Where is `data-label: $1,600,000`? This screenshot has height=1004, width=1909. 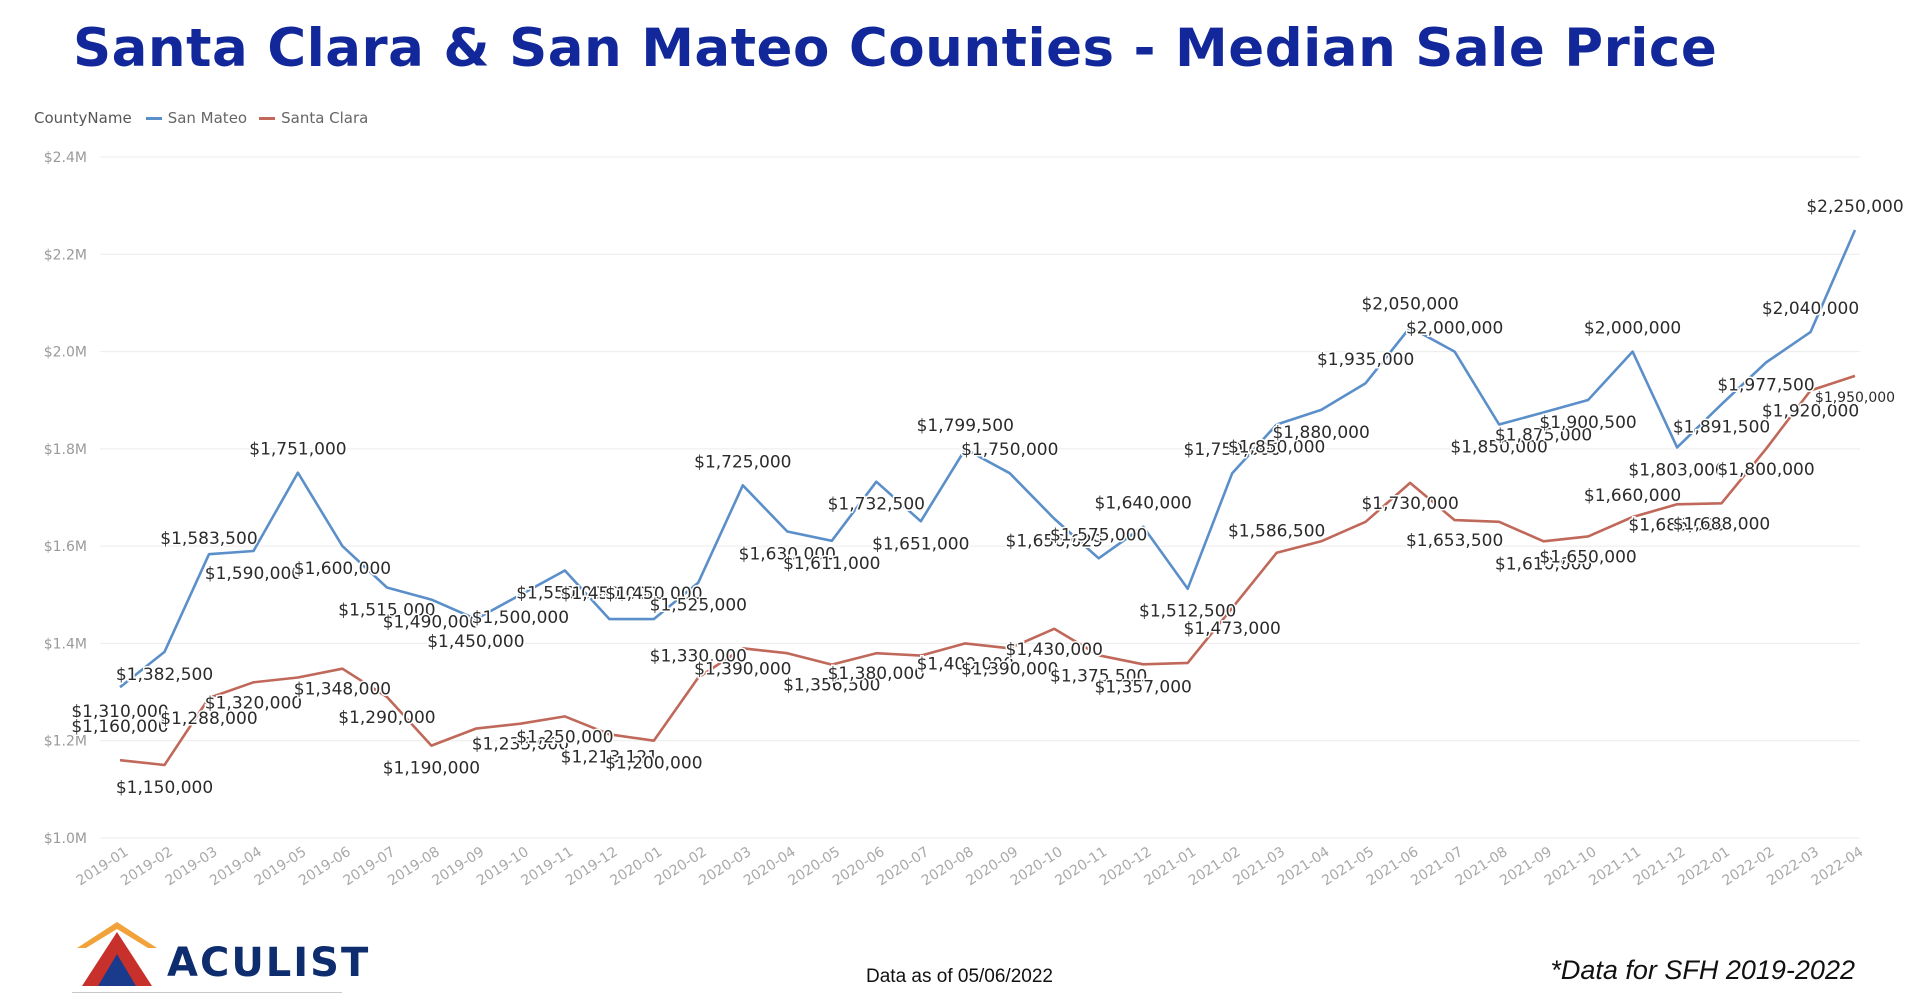
data-label: $1,600,000 is located at coordinates (342, 569).